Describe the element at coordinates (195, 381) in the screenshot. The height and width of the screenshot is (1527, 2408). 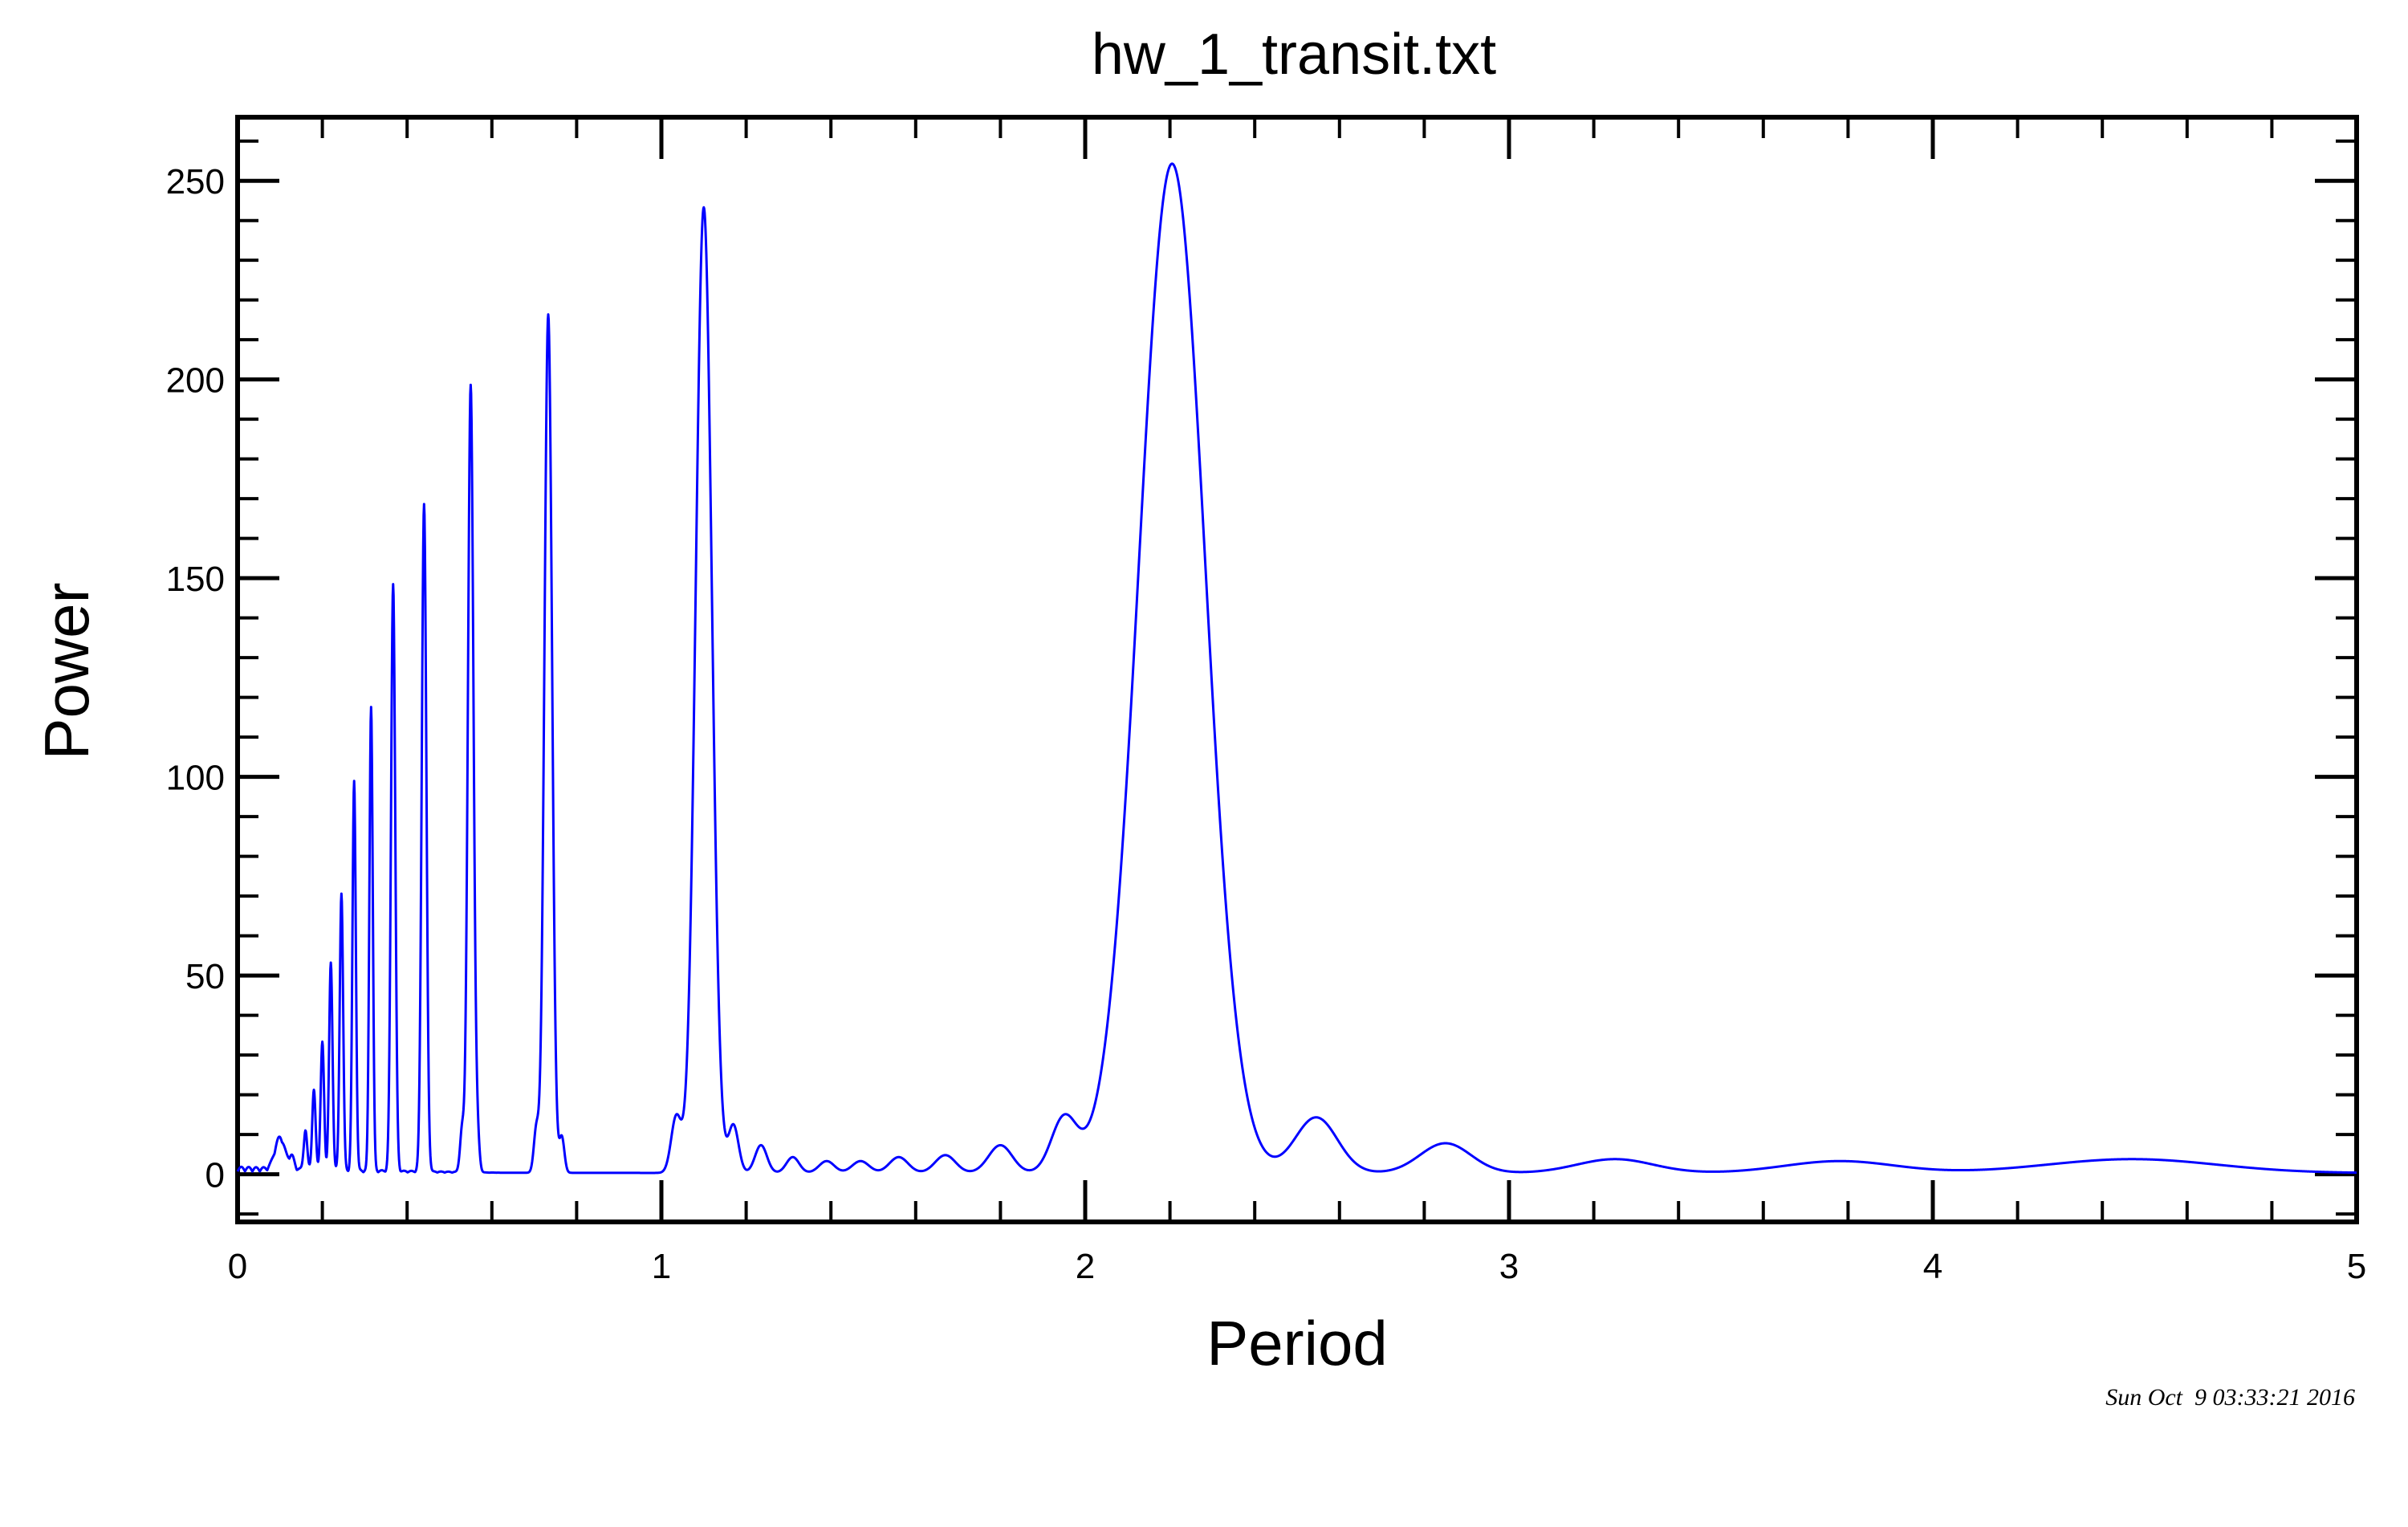
I see `y-tick-label: 200` at that location.